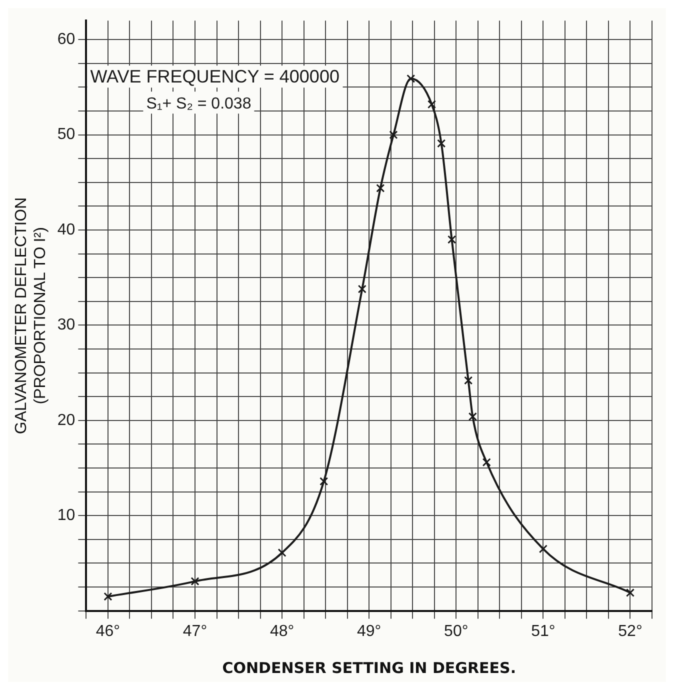 The height and width of the screenshot is (690, 674). Describe the element at coordinates (66, 229) in the screenshot. I see `y-tick-label: 40` at that location.